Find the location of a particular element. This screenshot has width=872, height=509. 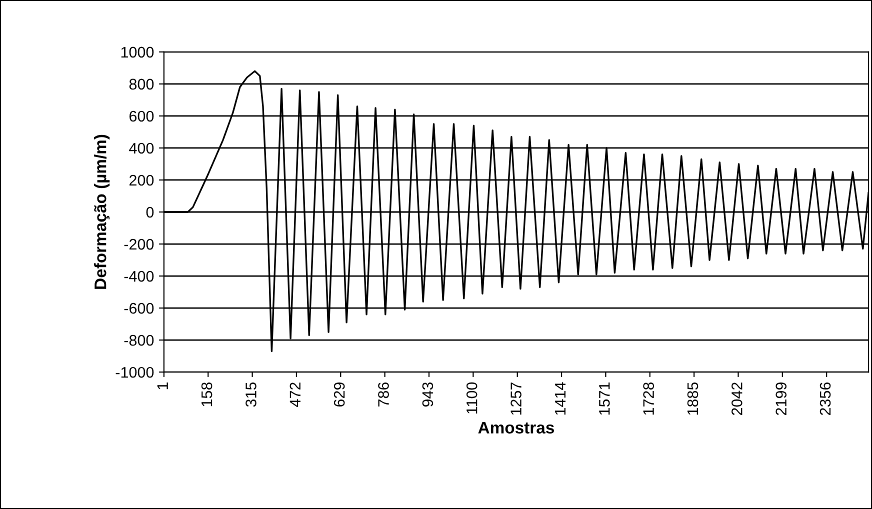

x-tick-label: 629 is located at coordinates (339, 394).